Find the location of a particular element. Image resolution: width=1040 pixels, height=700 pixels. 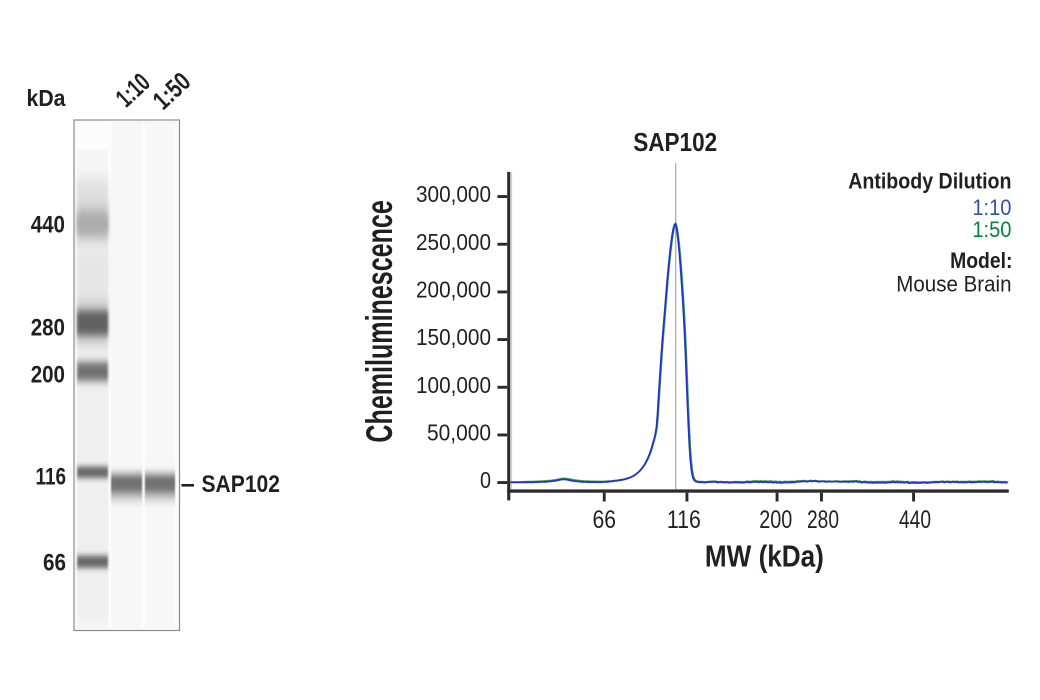

svg-text: 1:50 is located at coordinates (991, 229).